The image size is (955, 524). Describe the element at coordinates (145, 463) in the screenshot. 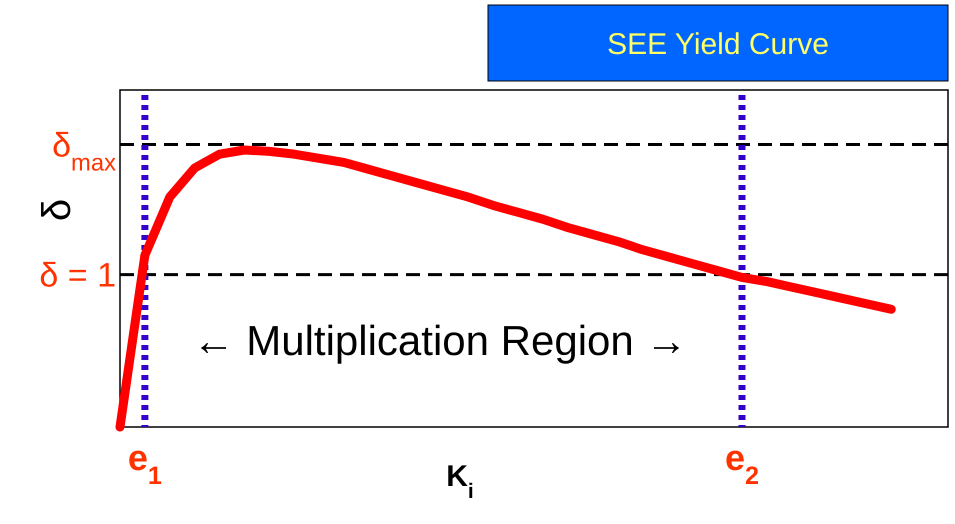

I see `x-tick-label: e$_{1}$` at that location.